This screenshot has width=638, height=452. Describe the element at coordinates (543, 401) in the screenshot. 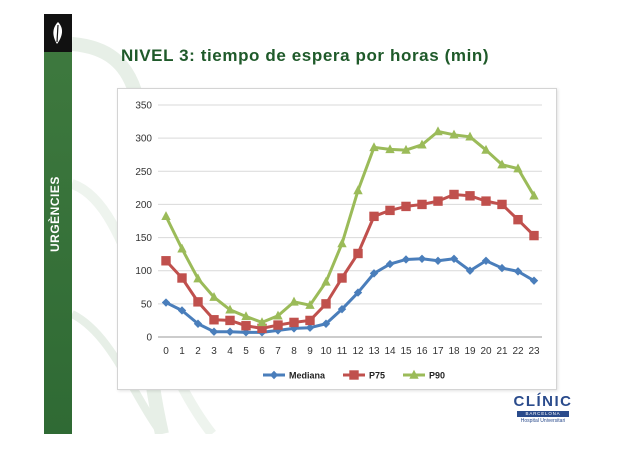

I see `brand-name: CLÍNIC` at that location.